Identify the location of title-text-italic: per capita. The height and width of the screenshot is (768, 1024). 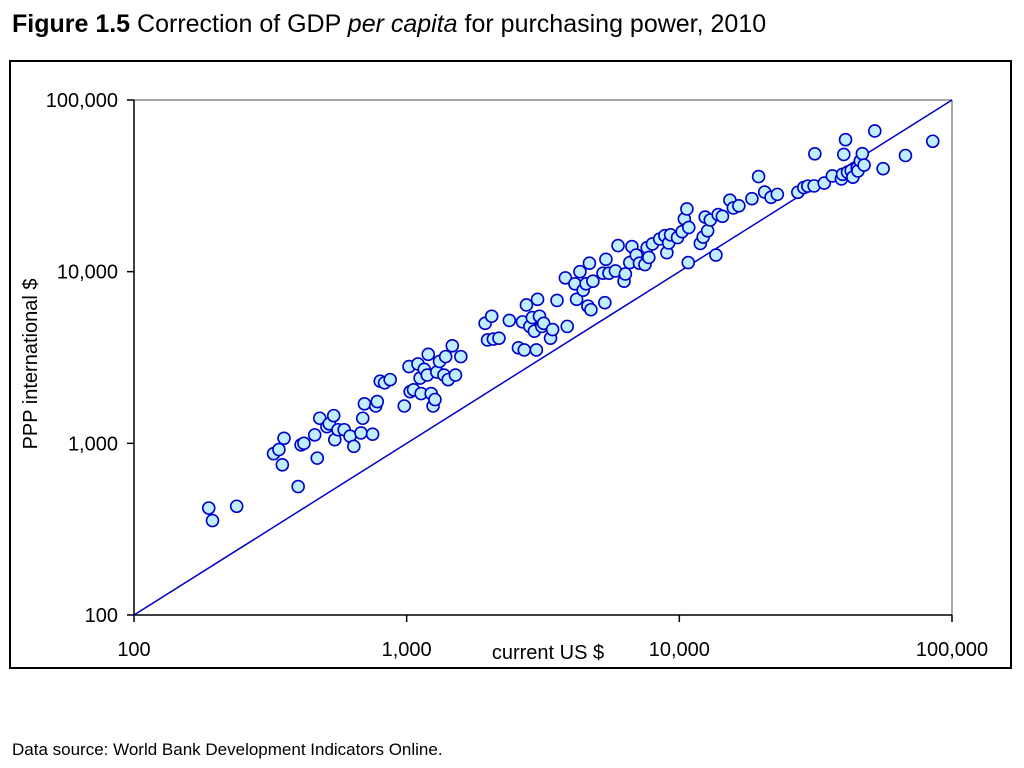
(402, 24).